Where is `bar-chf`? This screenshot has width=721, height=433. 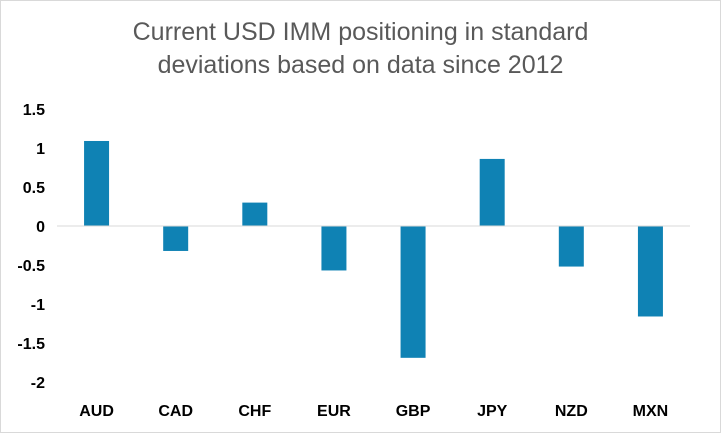
bar-chf is located at coordinates (255, 214).